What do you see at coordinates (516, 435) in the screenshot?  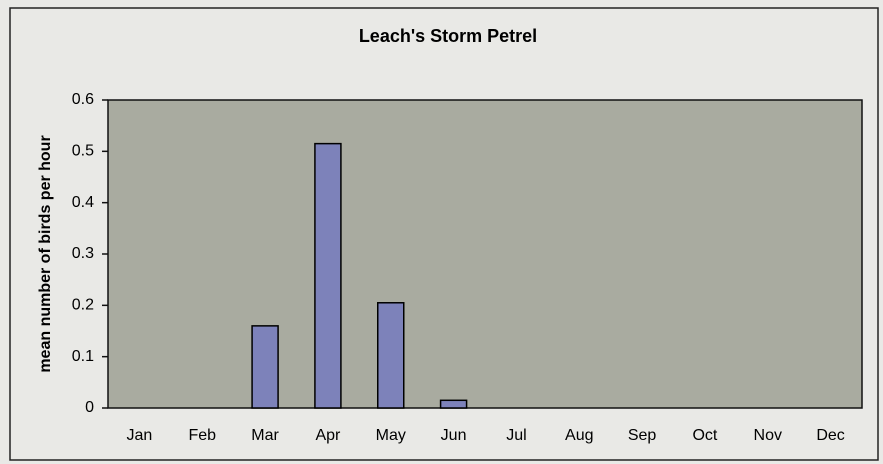 I see `x-tick-label: Jul` at bounding box center [516, 435].